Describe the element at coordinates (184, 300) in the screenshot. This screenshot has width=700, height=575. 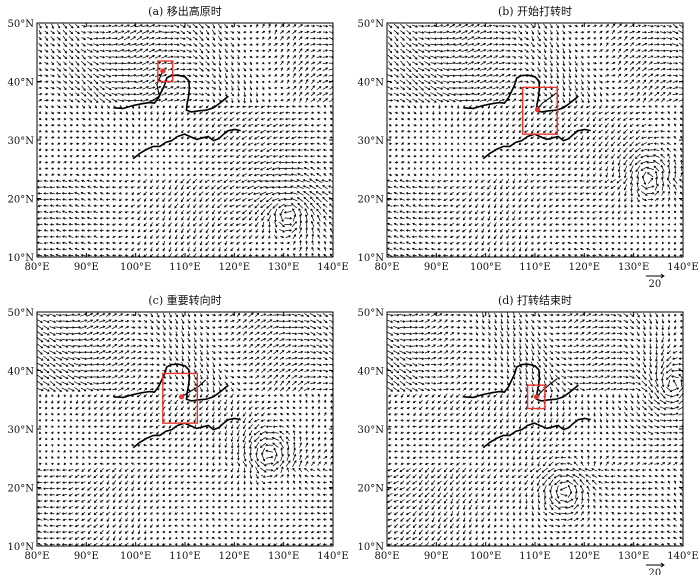
I see `panel-title: (c) 重要转向时` at that location.